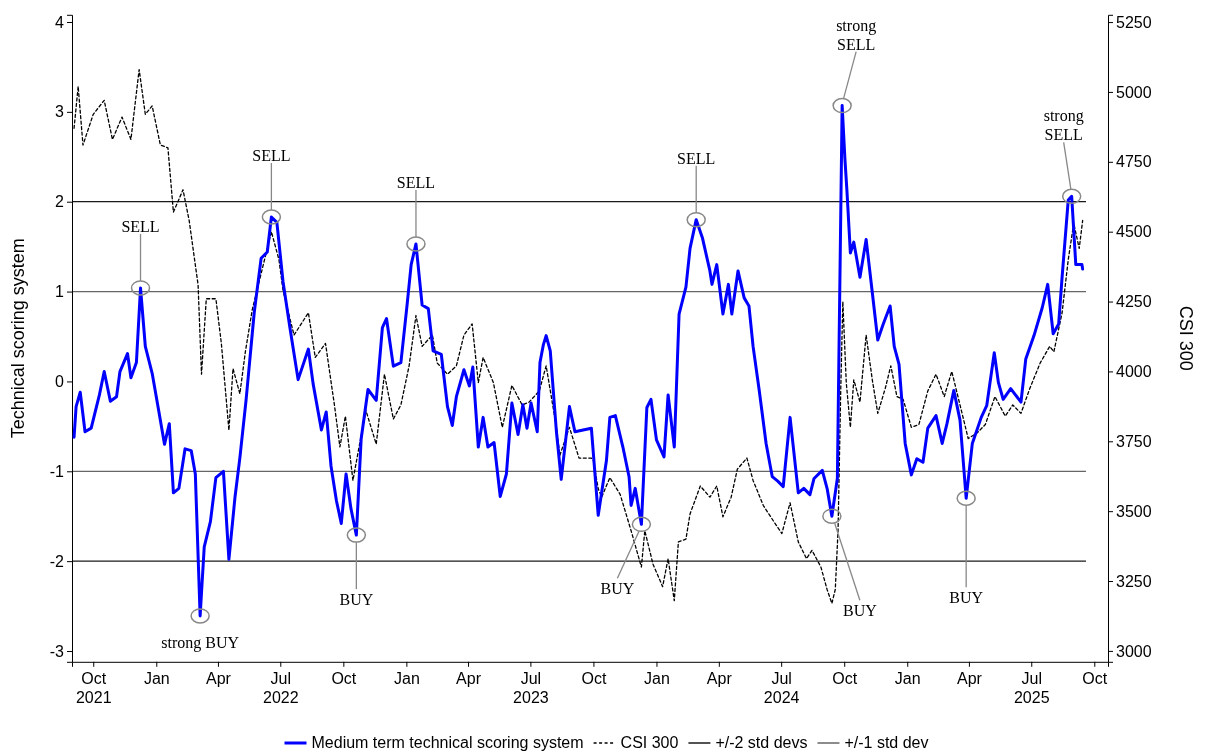 The image size is (1223, 755). Describe the element at coordinates (60, 112) in the screenshot. I see `y-tick-label: 3` at that location.